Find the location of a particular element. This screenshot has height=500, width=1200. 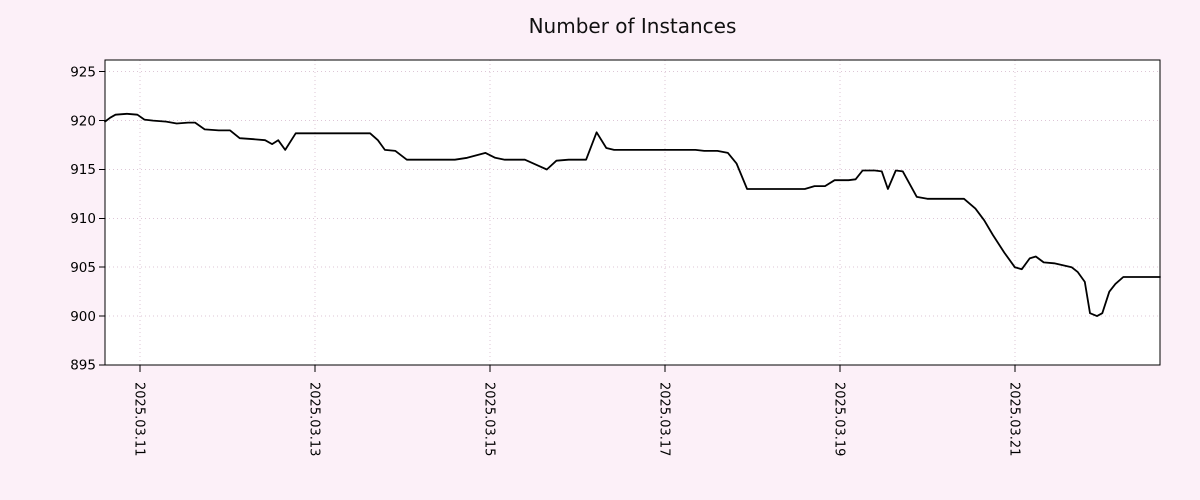

x-tick-label: 2025.03.11 is located at coordinates (138, 419).